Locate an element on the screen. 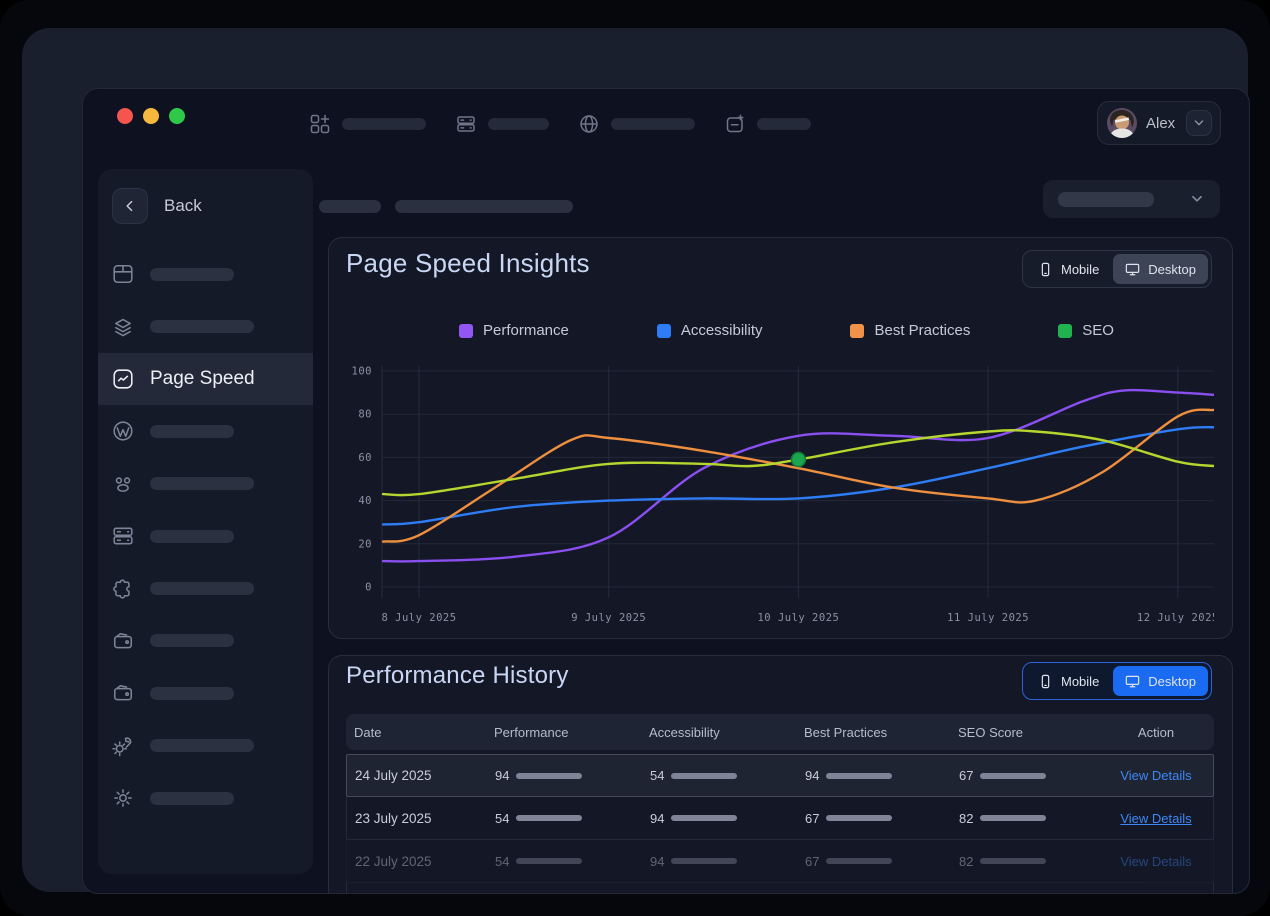 This screenshot has width=1270, height=916. legend-item-performance: Performance is located at coordinates (514, 330).